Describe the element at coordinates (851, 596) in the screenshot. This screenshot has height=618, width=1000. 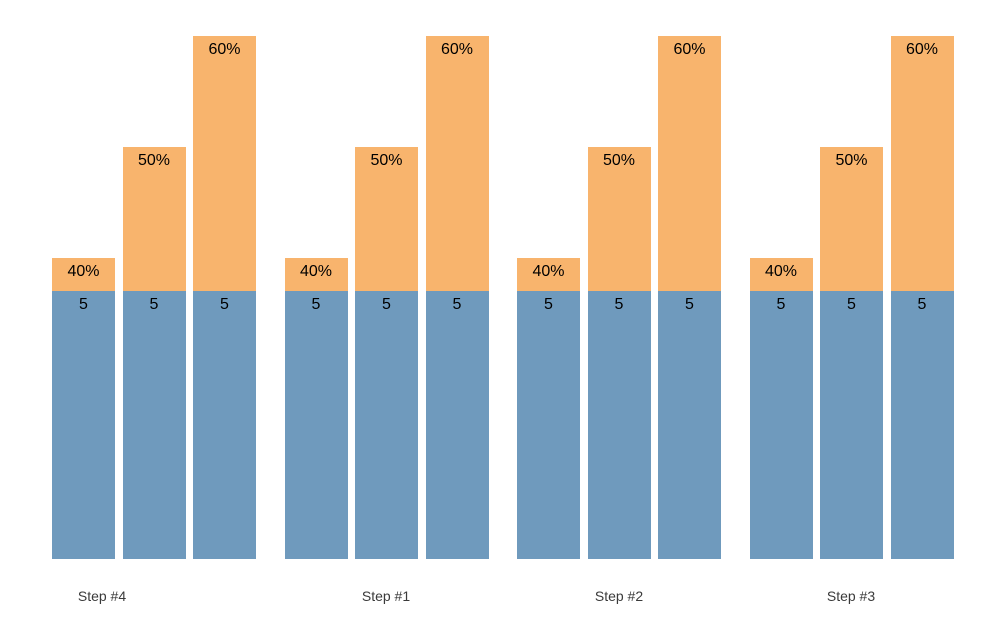
I see `x-axis-category-label: Step #3` at that location.